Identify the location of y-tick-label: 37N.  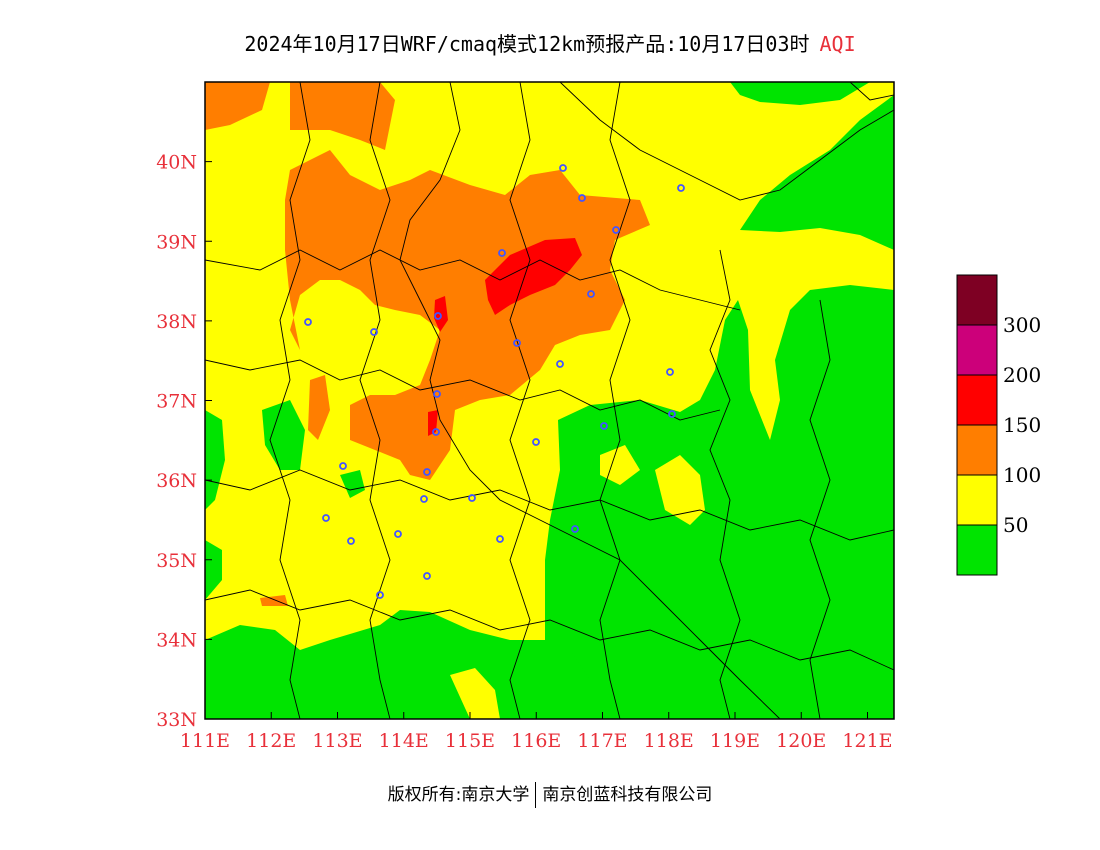
(176, 402).